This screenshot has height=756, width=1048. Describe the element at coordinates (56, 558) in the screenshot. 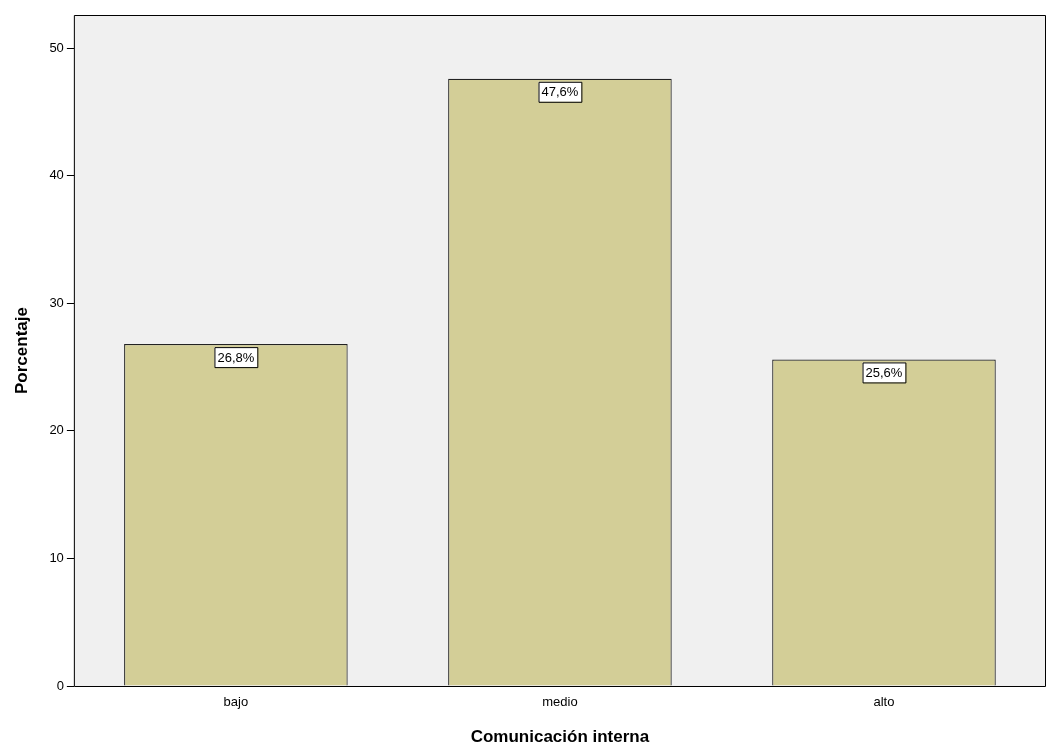

I see `y-tick-label: 10` at that location.